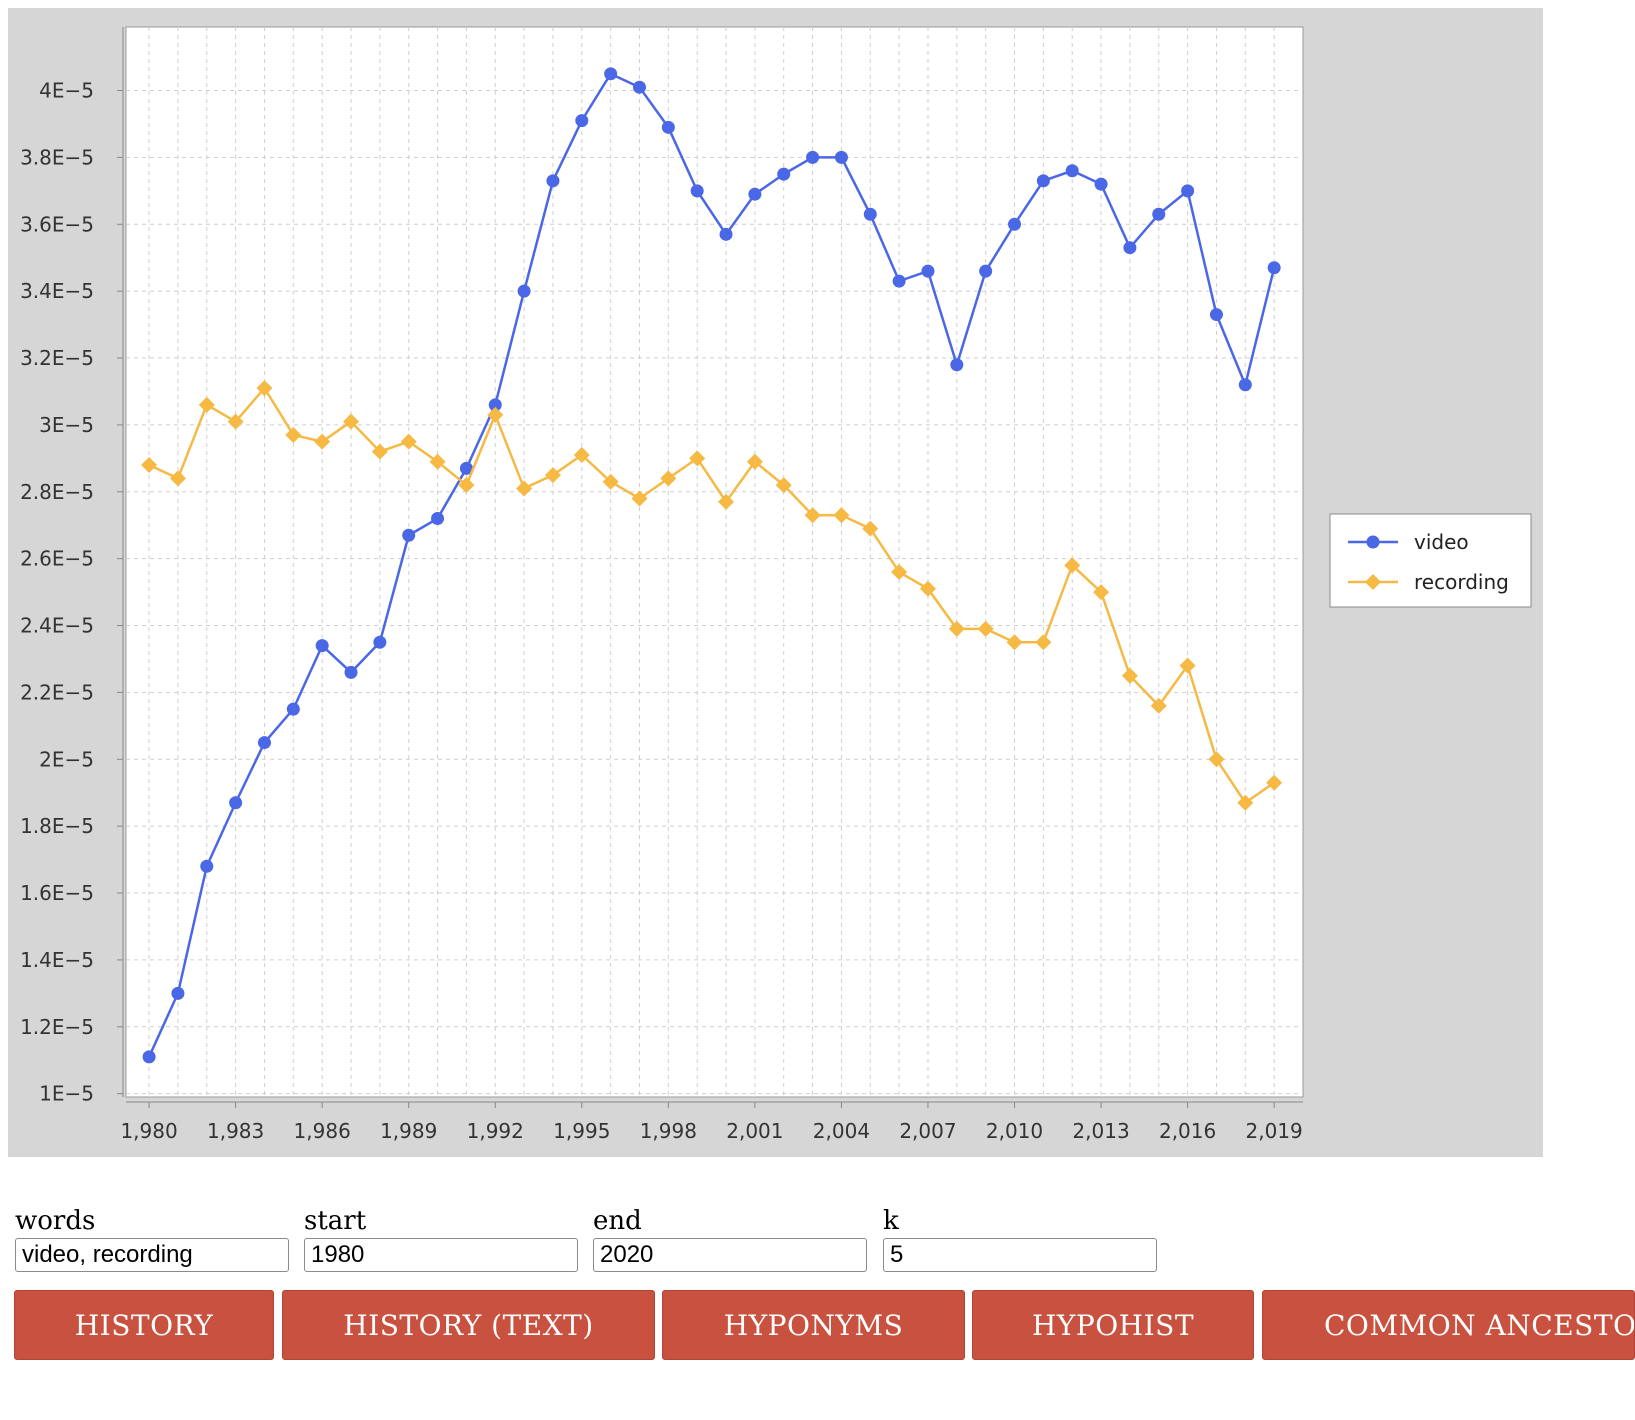 This screenshot has width=1635, height=1420. Describe the element at coordinates (581, 1131) in the screenshot. I see `x-tick-label: 1,995` at that location.